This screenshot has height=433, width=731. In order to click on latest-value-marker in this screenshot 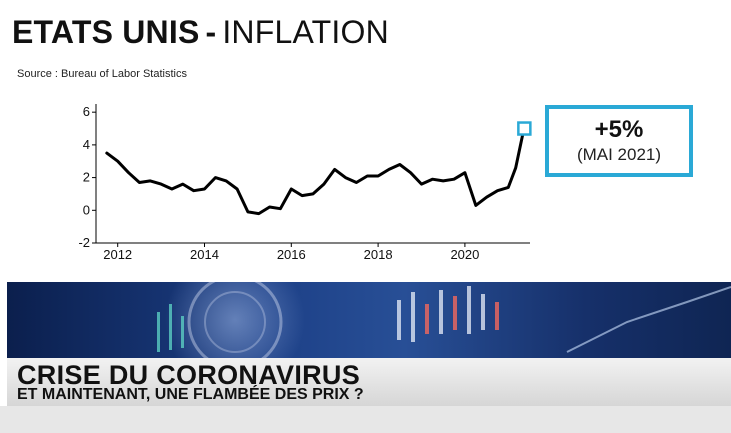, I will do `click(524, 128)`.